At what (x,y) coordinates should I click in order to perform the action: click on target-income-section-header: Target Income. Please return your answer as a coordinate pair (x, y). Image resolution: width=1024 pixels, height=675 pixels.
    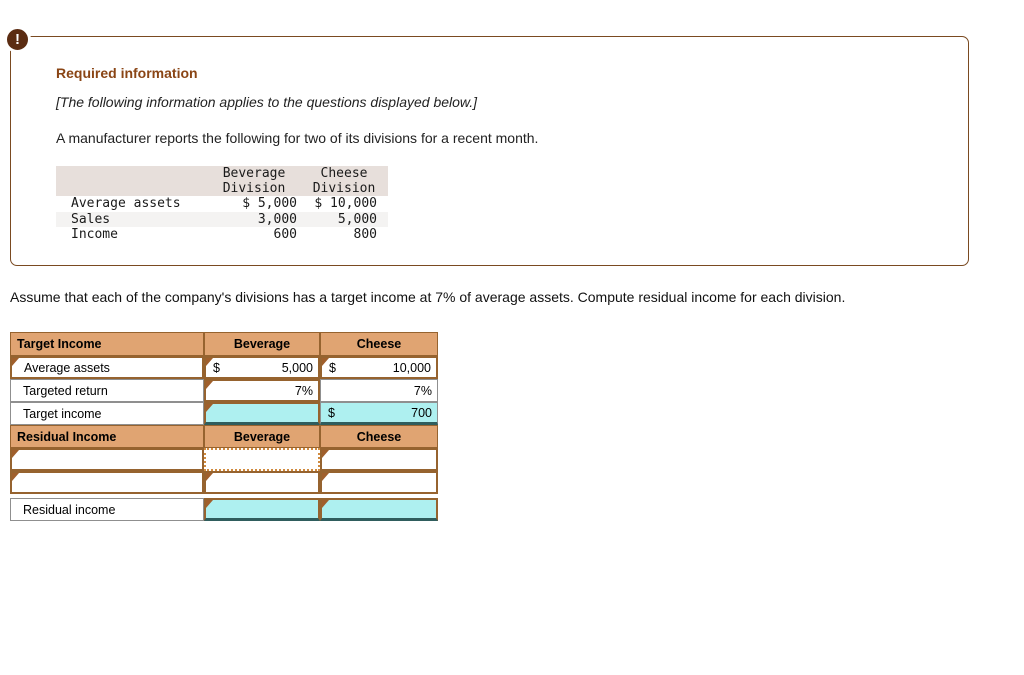
    Looking at the image, I should click on (107, 344).